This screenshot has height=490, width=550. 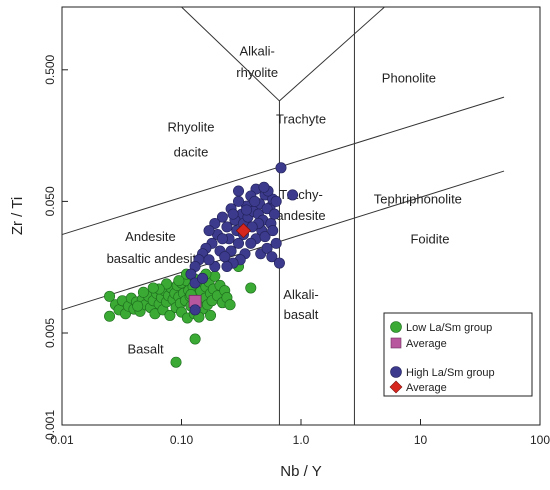 What do you see at coordinates (429, 238) in the screenshot?
I see `field-label-11: Foidite` at bounding box center [429, 238].